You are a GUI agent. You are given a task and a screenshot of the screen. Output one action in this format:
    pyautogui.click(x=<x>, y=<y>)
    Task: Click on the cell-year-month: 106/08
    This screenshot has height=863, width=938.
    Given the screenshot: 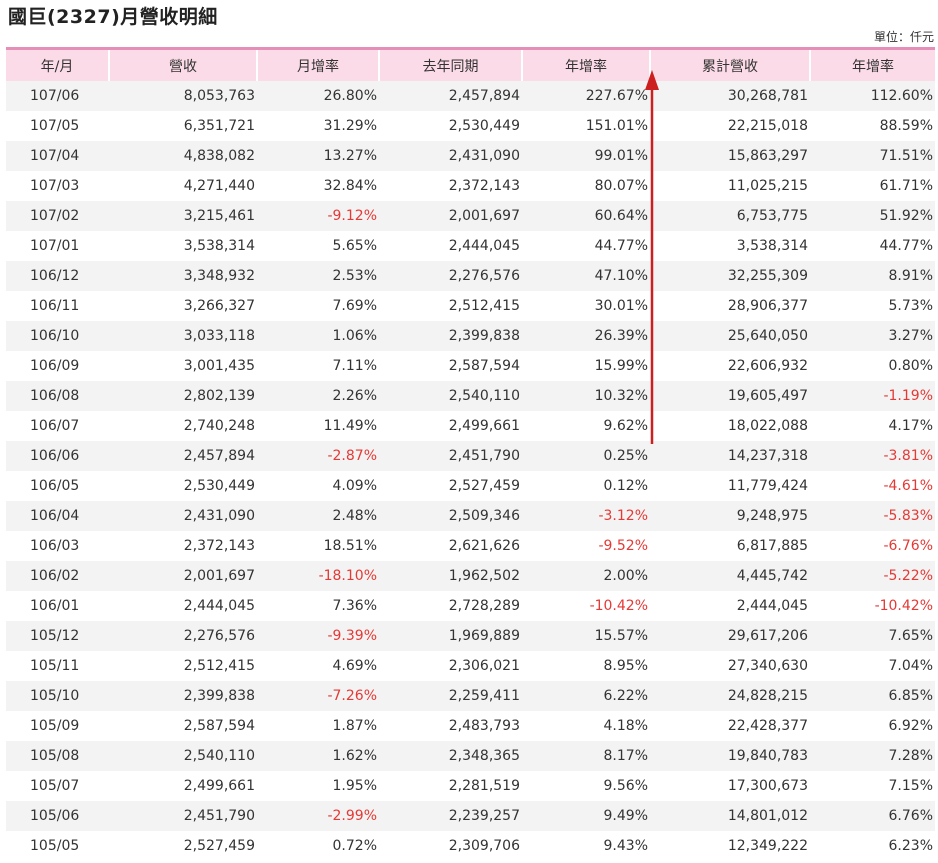 What is the action you would take?
    pyautogui.click(x=57, y=396)
    